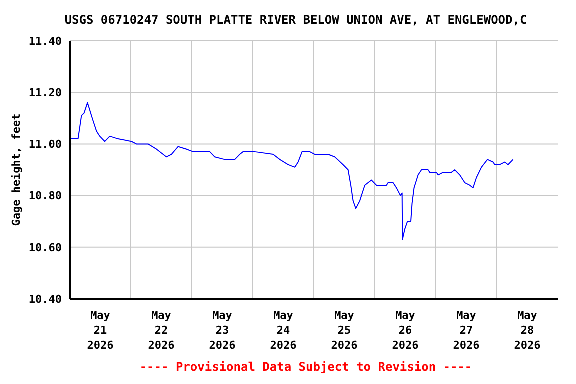 This screenshot has width=576, height=384. What do you see at coordinates (466, 330) in the screenshot?
I see `x-tick-label: May 27 2026` at bounding box center [466, 330].